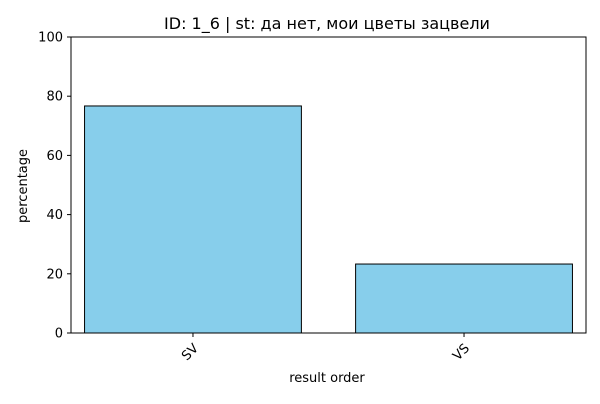 The height and width of the screenshot is (404, 600). Describe the element at coordinates (54, 97) in the screenshot. I see `y-tick-label: 80` at that location.